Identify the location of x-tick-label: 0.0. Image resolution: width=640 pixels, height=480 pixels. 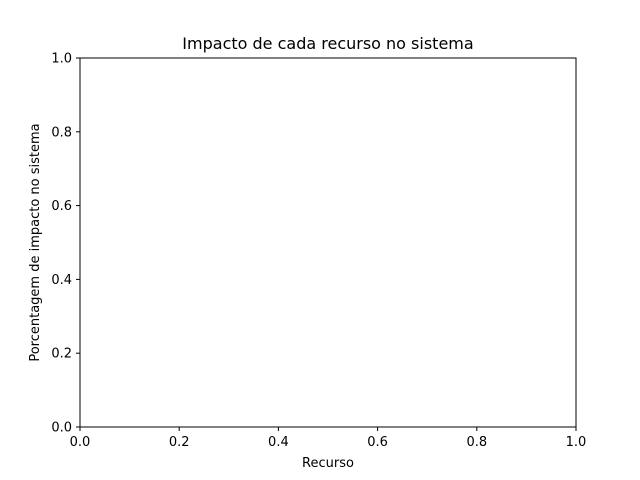
(80, 442).